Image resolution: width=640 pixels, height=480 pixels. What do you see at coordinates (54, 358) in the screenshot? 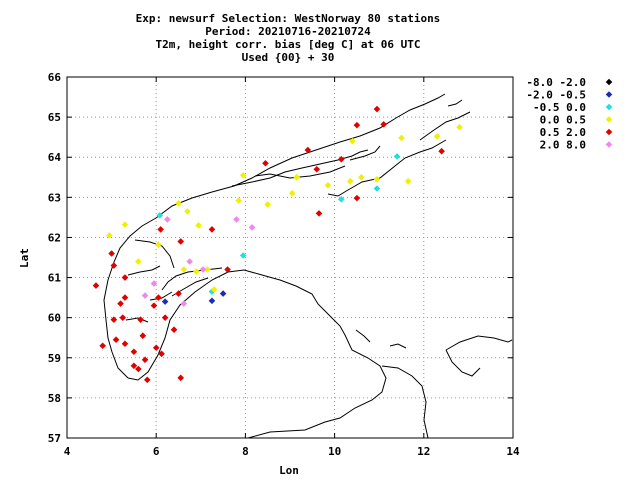
I see `y-tick-label: 59` at bounding box center [54, 358].